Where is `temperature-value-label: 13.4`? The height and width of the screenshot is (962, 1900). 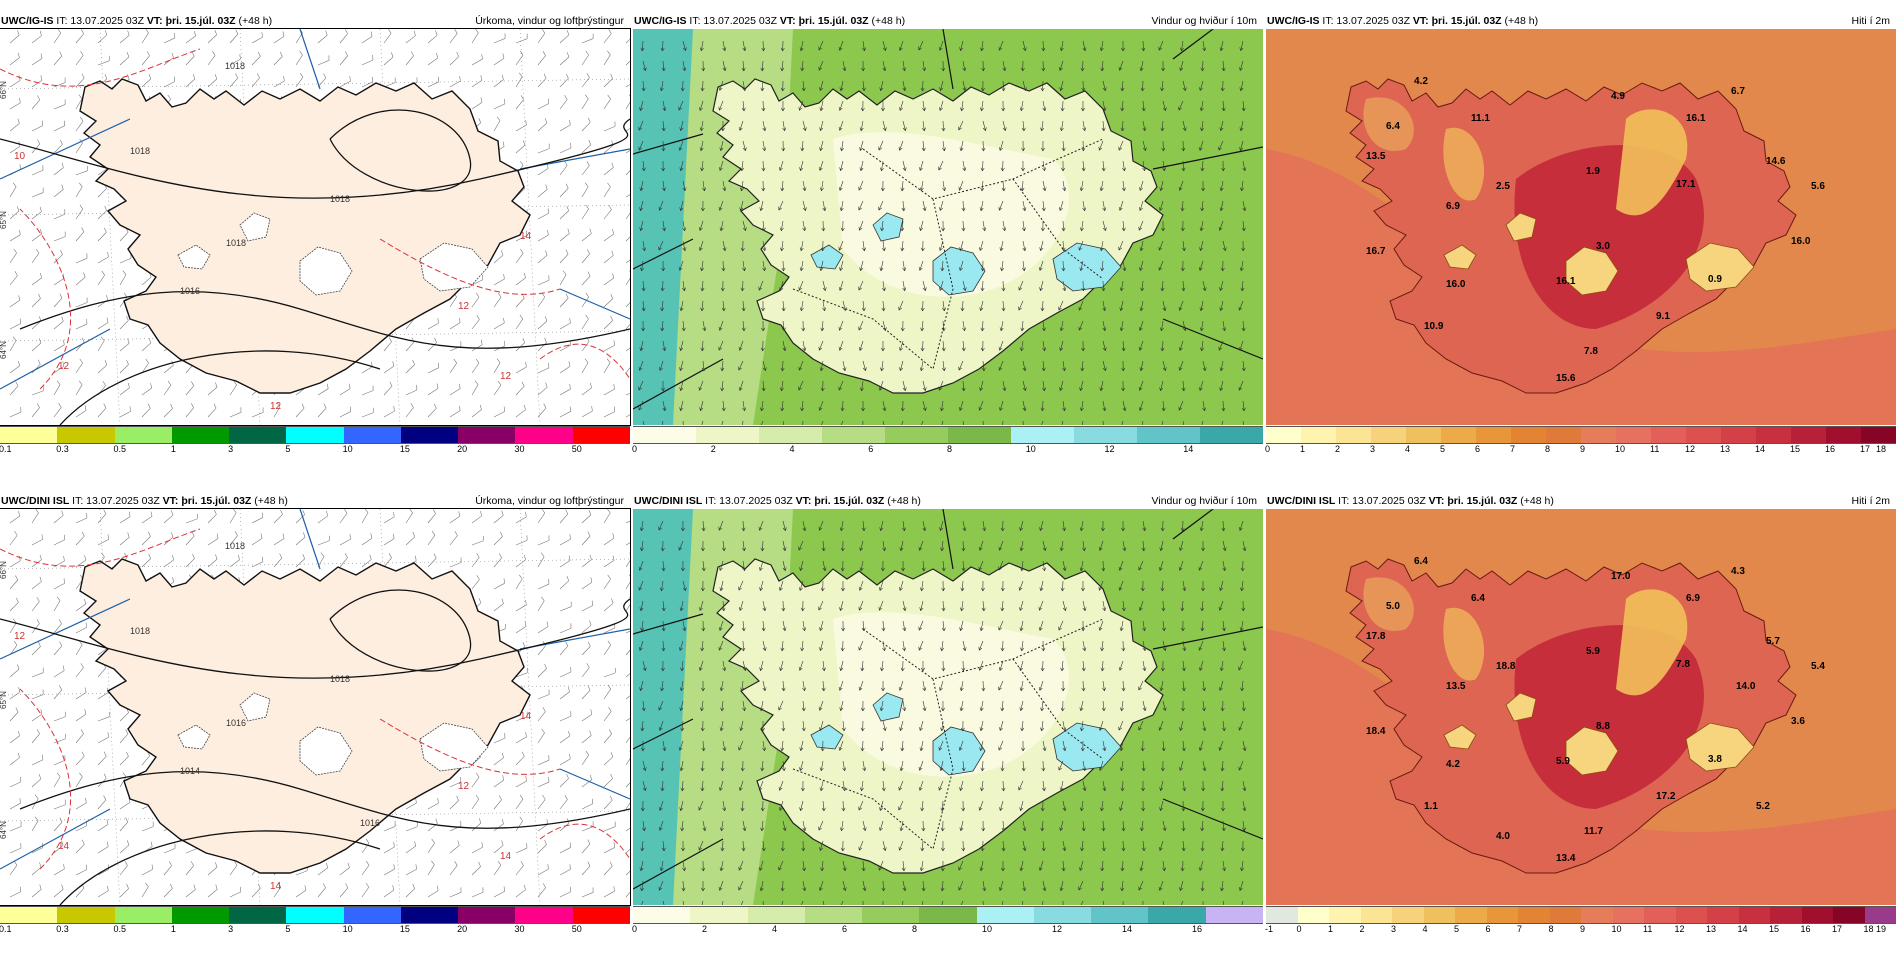
temperature-value-label: 13.4 is located at coordinates (1566, 858).